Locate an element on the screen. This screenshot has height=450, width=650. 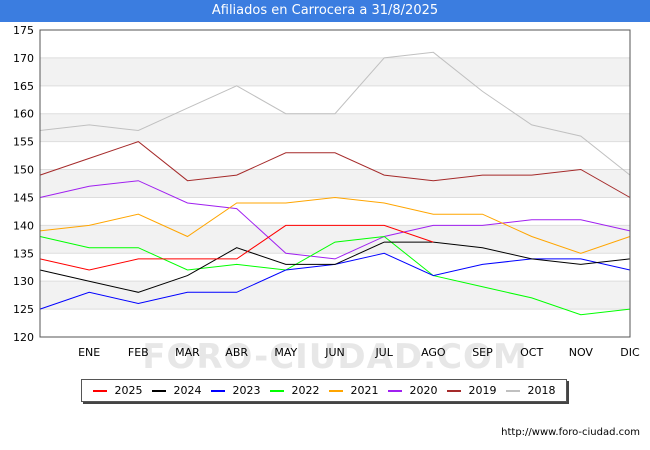
y-tick-label: 150 is located at coordinates (23, 170).